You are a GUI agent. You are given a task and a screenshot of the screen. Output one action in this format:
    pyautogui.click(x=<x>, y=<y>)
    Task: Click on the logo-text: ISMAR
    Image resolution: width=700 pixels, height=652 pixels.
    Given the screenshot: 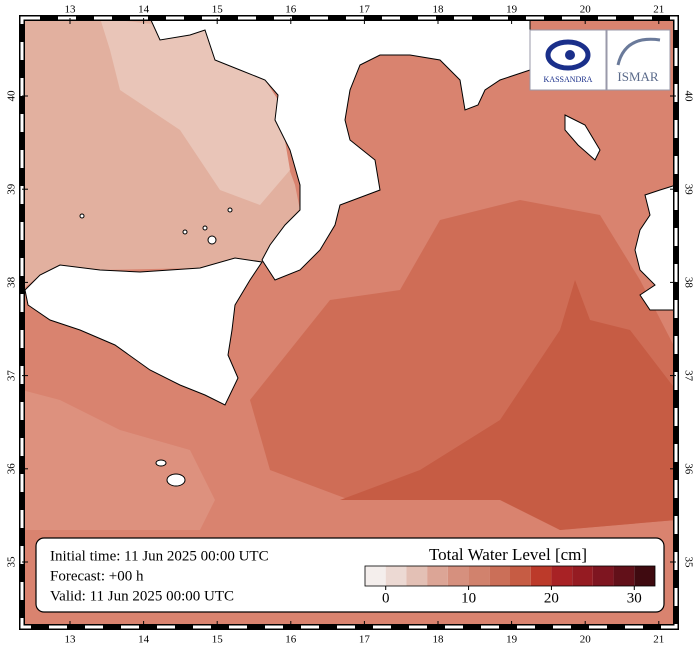 What is the action you would take?
    pyautogui.click(x=638, y=76)
    